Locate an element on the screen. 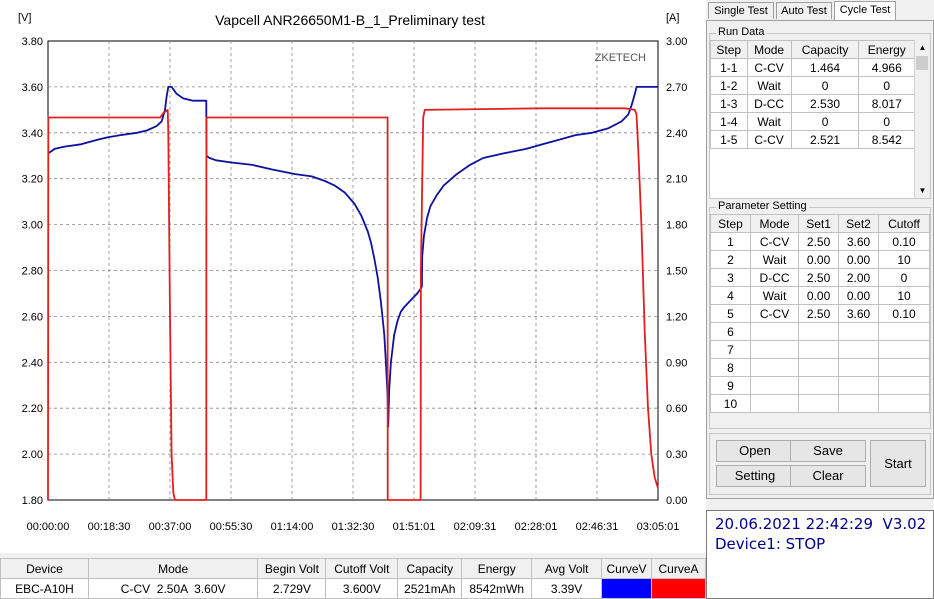 The height and width of the screenshot is (599, 934). curve-v-color-swatch is located at coordinates (626, 588).